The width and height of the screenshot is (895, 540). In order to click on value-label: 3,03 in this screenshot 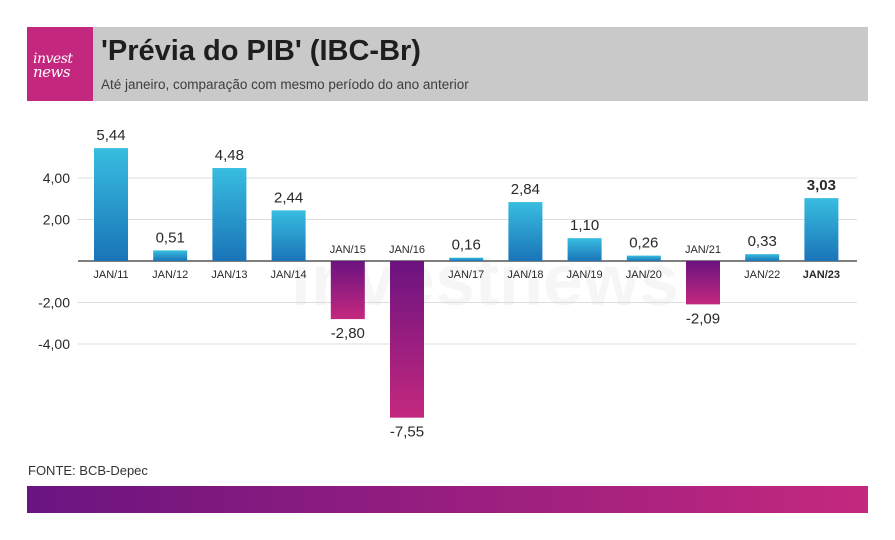, I will do `click(821, 185)`.